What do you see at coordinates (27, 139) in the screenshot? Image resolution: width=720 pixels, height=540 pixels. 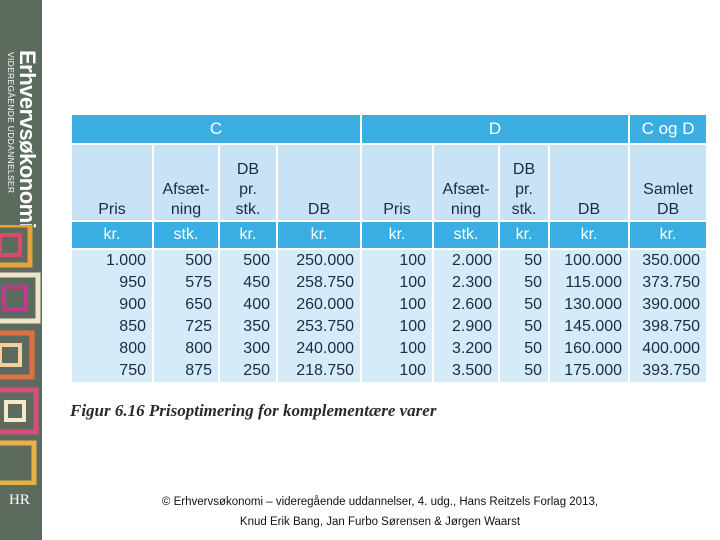 I see `brand: Erhvervsøkonomi` at bounding box center [27, 139].